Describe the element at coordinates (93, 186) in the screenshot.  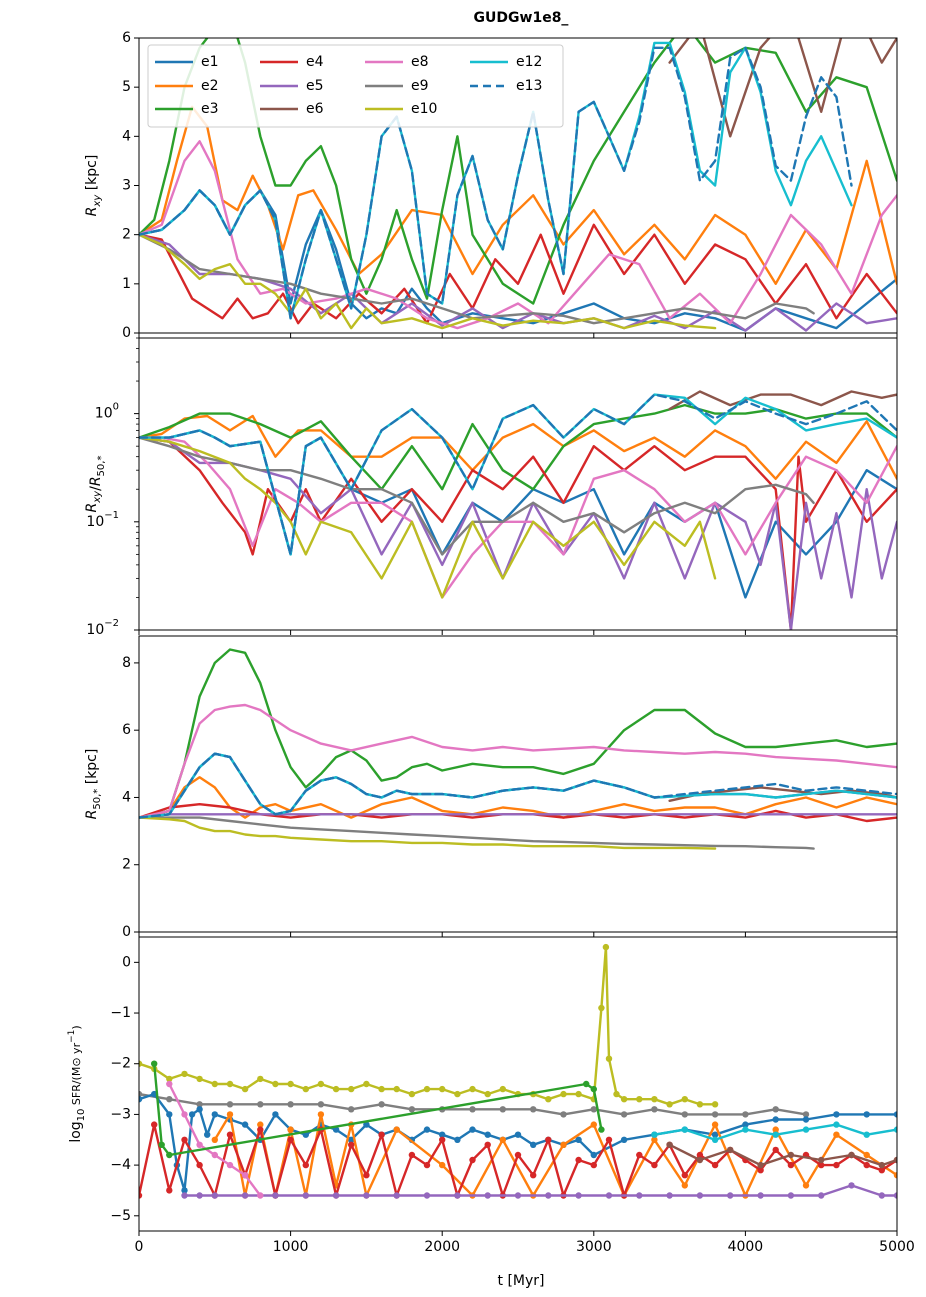
I see `y-axis-label-rxy: Rxy [kpc]` at that location.